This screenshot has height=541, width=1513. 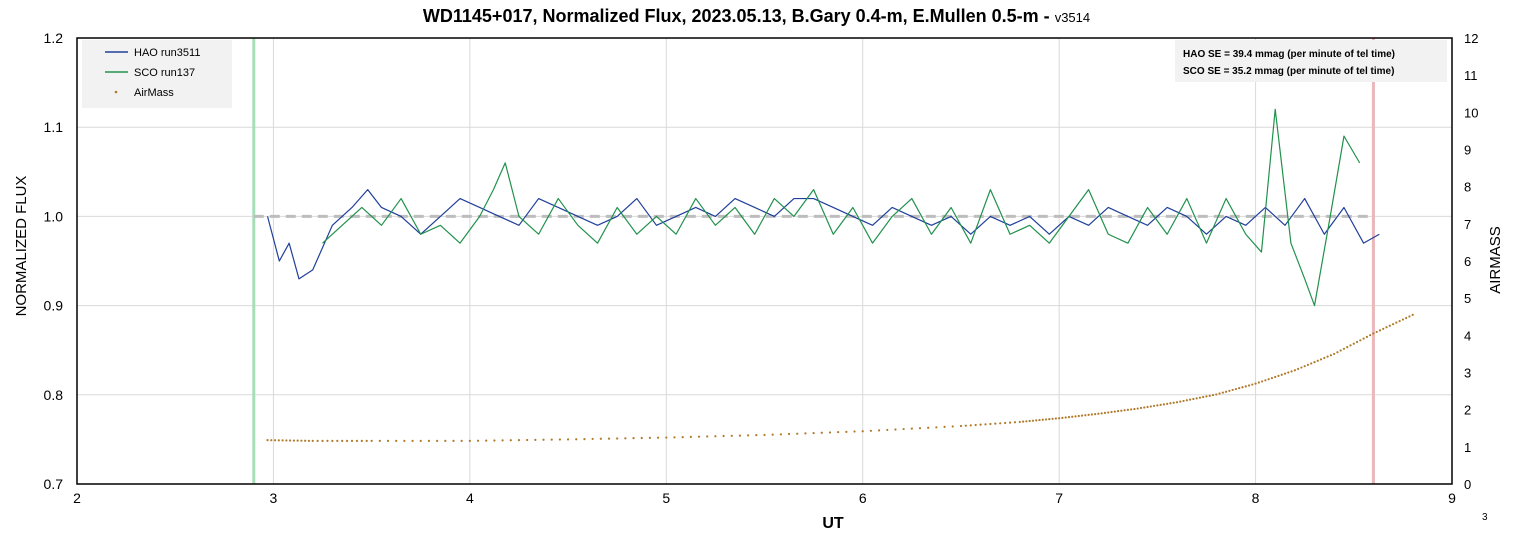 I want to click on y-tick-label: 1.1, so click(x=54, y=127).